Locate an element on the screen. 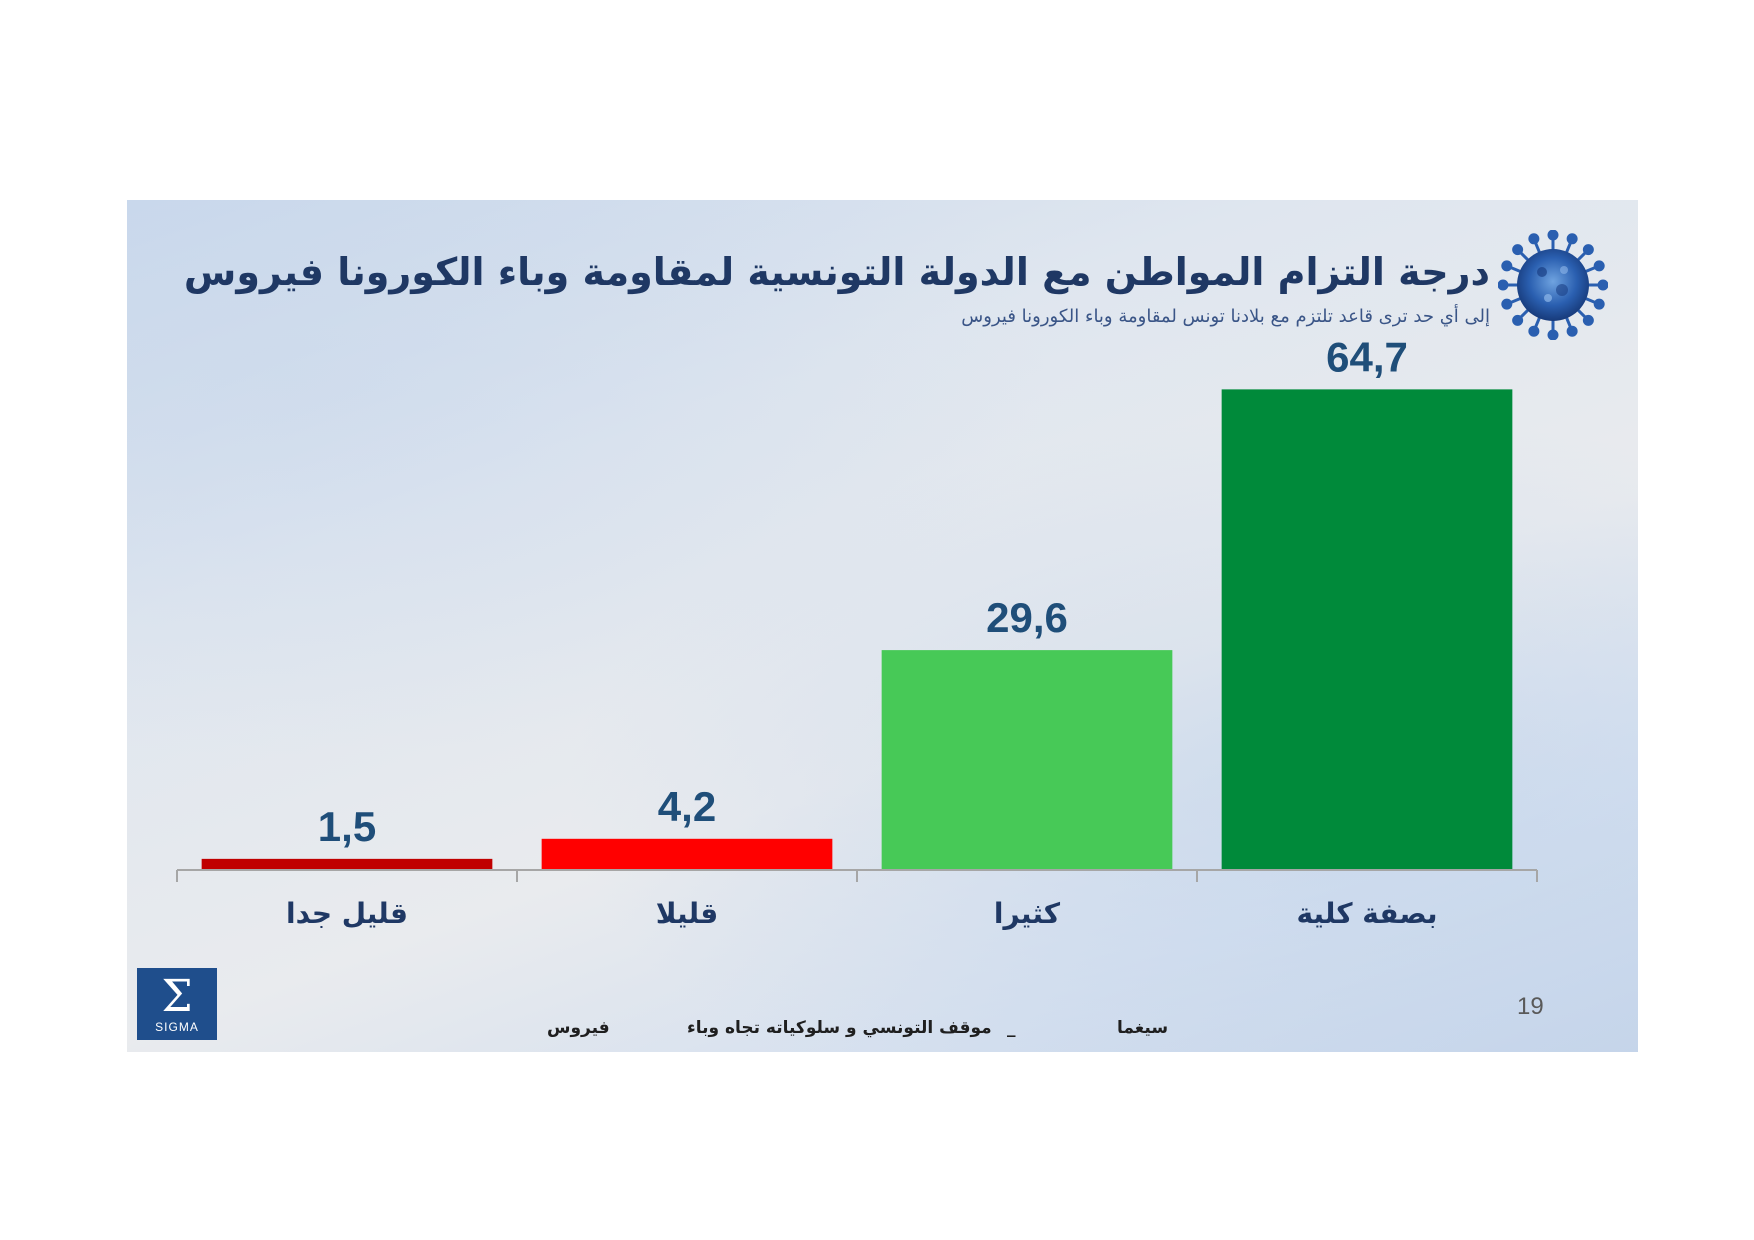 The image size is (1754, 1240). category-label: قليل جدا is located at coordinates (347, 913).